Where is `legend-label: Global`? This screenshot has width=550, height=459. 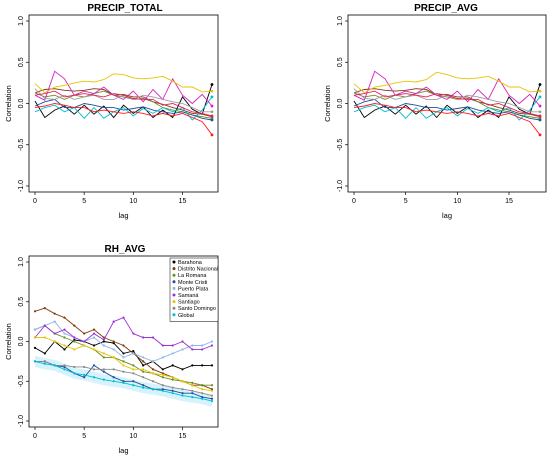 legend-label: Global is located at coordinates (186, 316).